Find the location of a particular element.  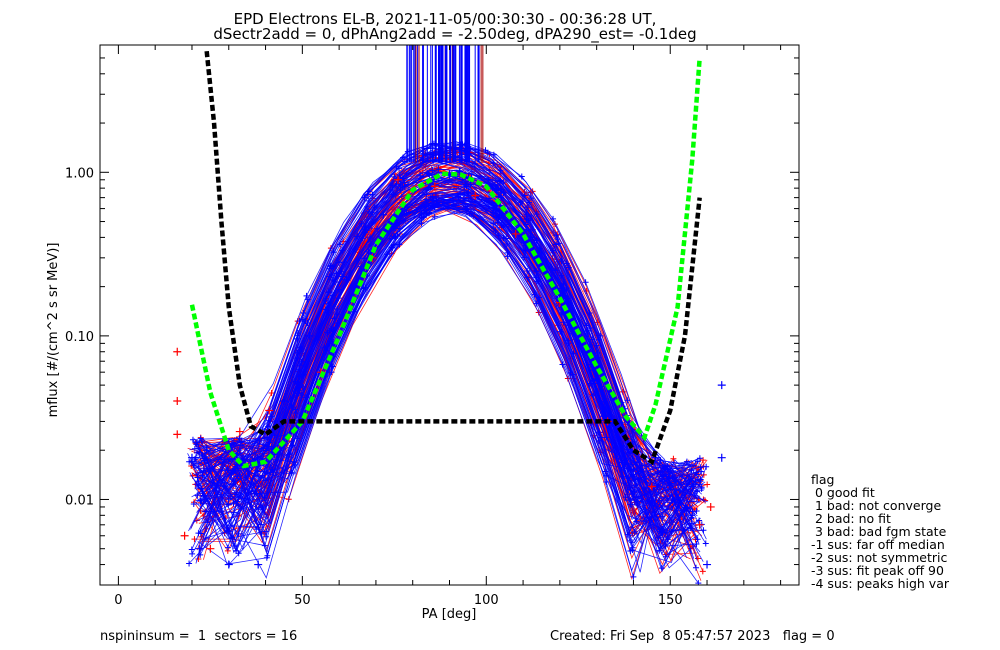

legend-item: -2 sus: not symmetric is located at coordinates (879, 557).